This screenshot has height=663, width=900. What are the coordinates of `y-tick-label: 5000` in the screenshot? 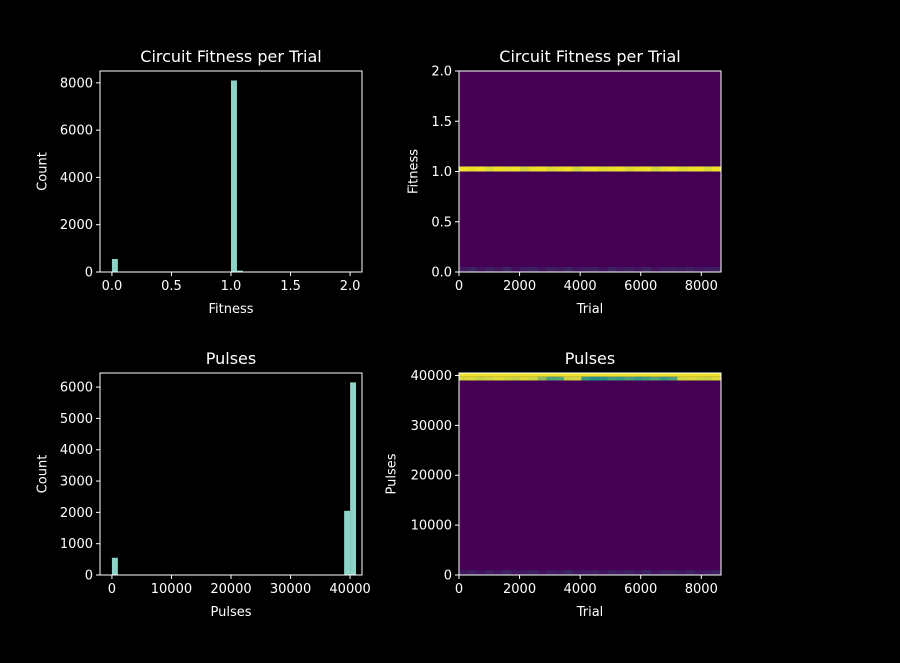 It's located at (76, 419).